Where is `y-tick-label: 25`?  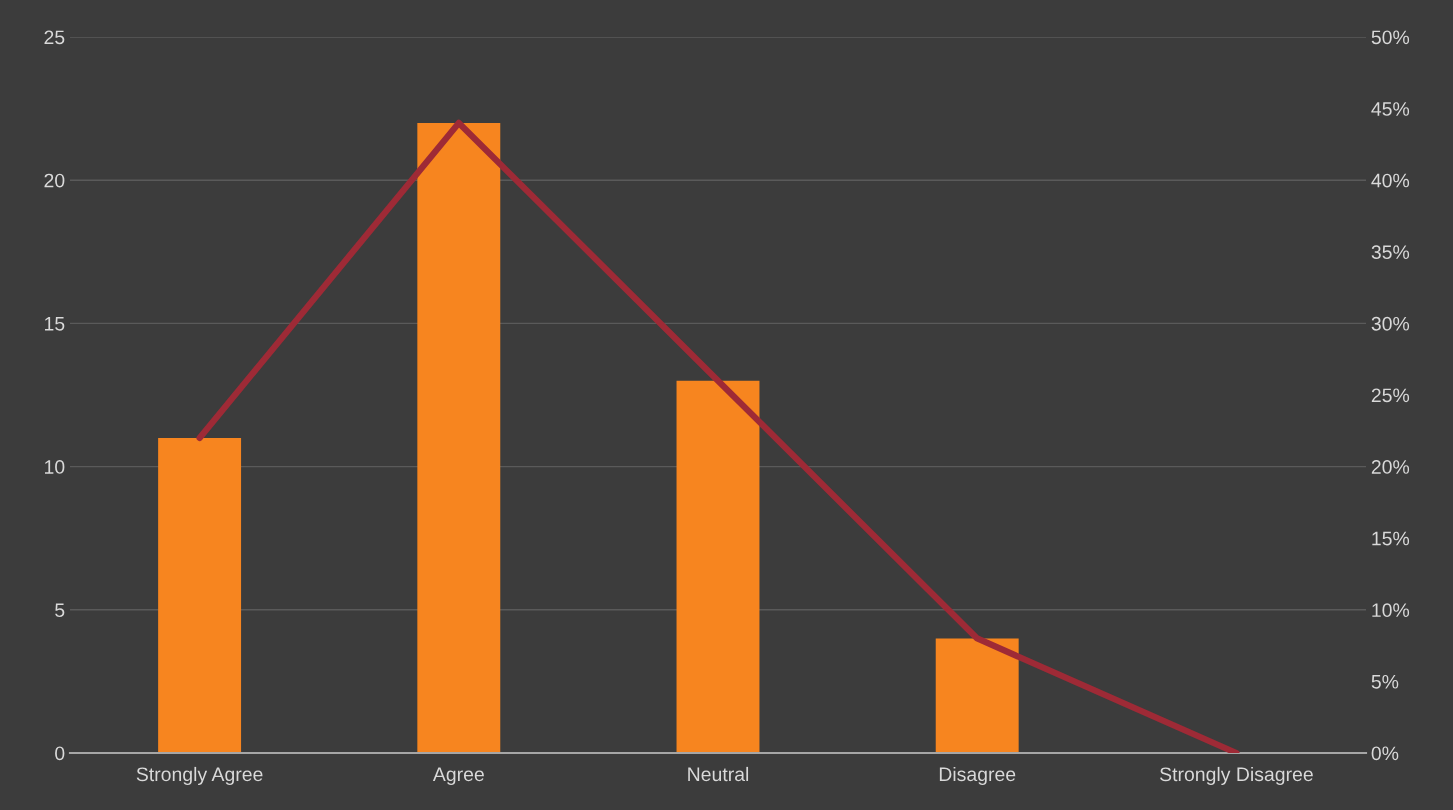 y-tick-label: 25 is located at coordinates (54, 37).